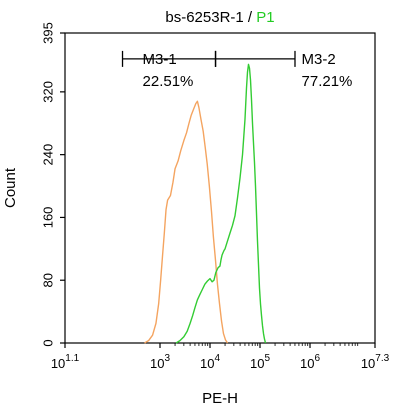 This screenshot has height=418, width=400. I want to click on x-tick-exponent: 7.3, so click(382, 358).